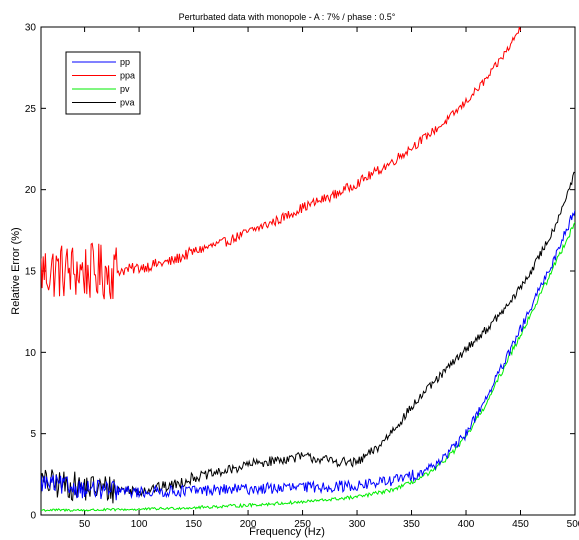  What do you see at coordinates (193, 524) in the screenshot?
I see `x-tick-label: 150` at bounding box center [193, 524].